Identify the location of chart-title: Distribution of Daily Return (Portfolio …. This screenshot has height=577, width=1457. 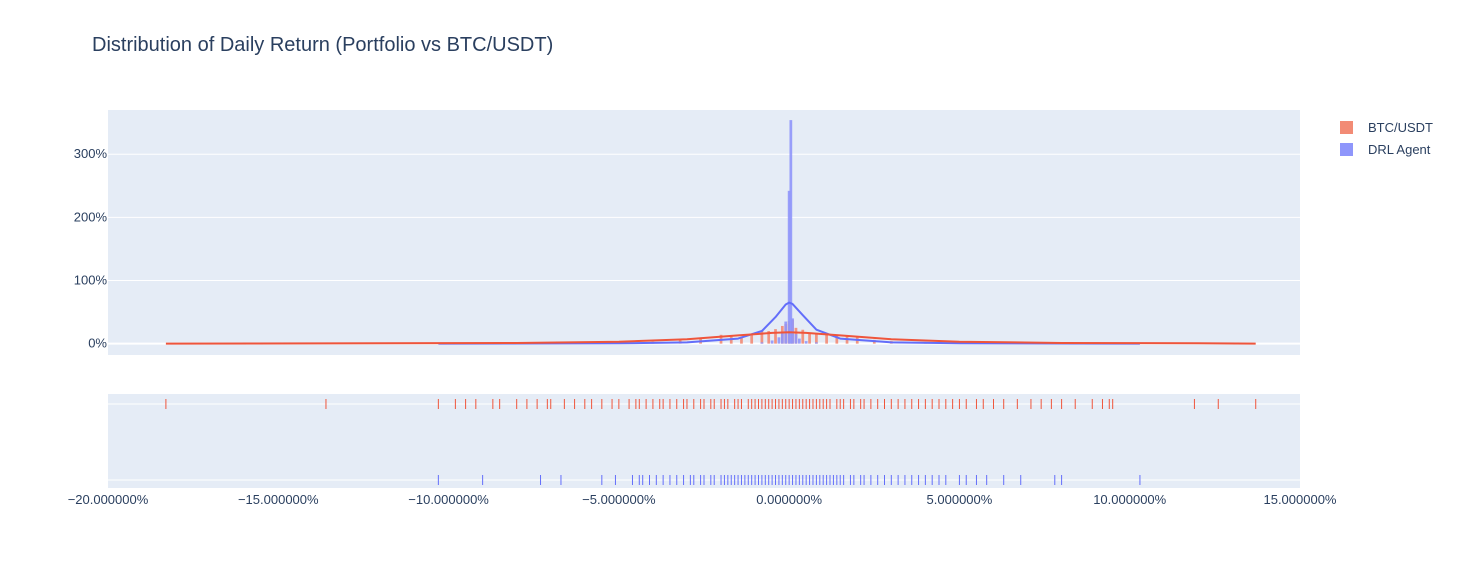
(323, 45).